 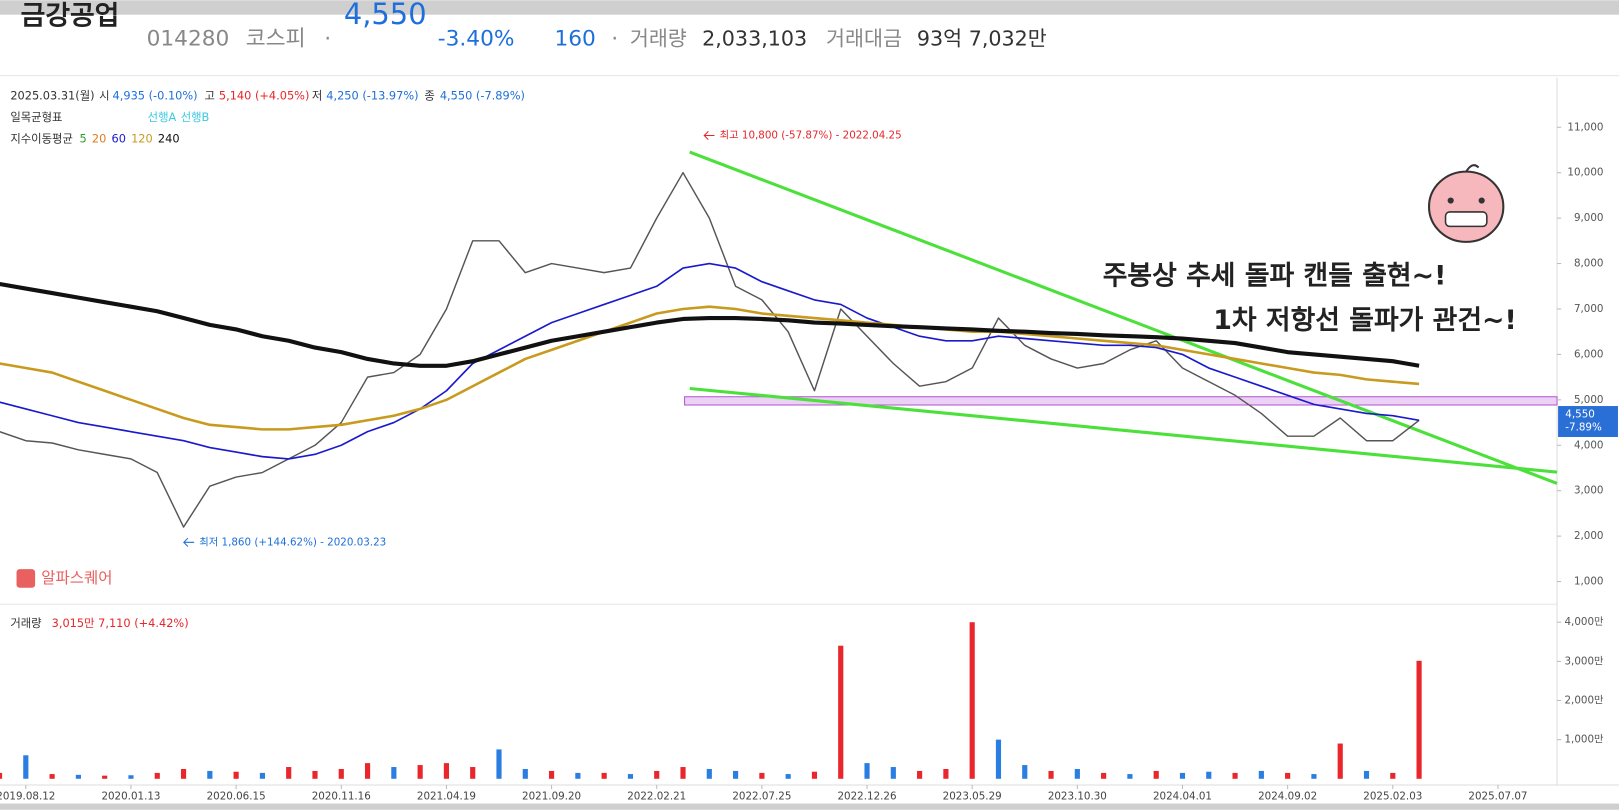 What do you see at coordinates (709, 136) in the screenshot?
I see `arrow` at bounding box center [709, 136].